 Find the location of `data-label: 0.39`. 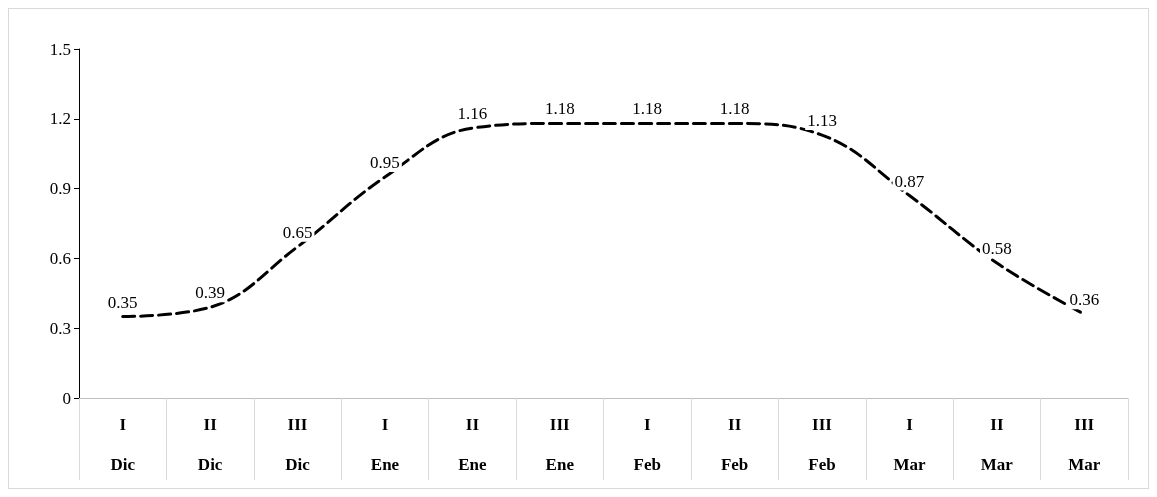

data-label: 0.39 is located at coordinates (210, 293).